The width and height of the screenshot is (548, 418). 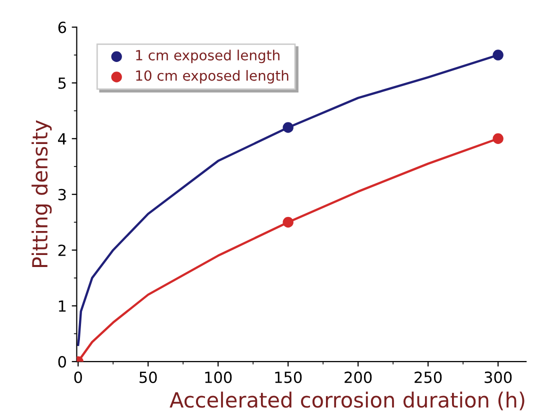 I want to click on y-tick-label: 5, so click(x=62, y=83).